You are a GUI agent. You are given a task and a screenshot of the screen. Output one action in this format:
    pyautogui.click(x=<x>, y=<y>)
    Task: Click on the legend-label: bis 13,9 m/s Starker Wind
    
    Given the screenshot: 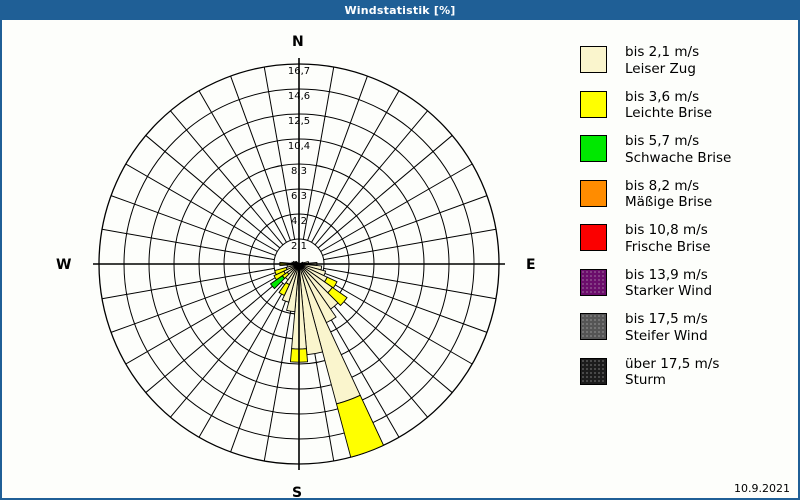 What is the action you would take?
    pyautogui.click(x=668, y=283)
    